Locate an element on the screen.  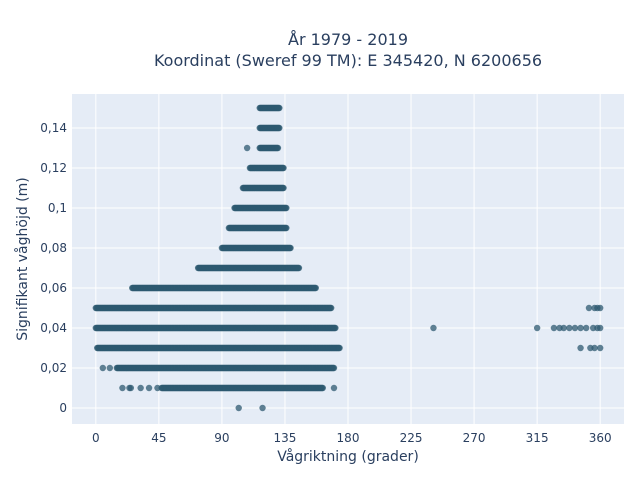
x-tick-label: 225 is located at coordinates (411, 438).